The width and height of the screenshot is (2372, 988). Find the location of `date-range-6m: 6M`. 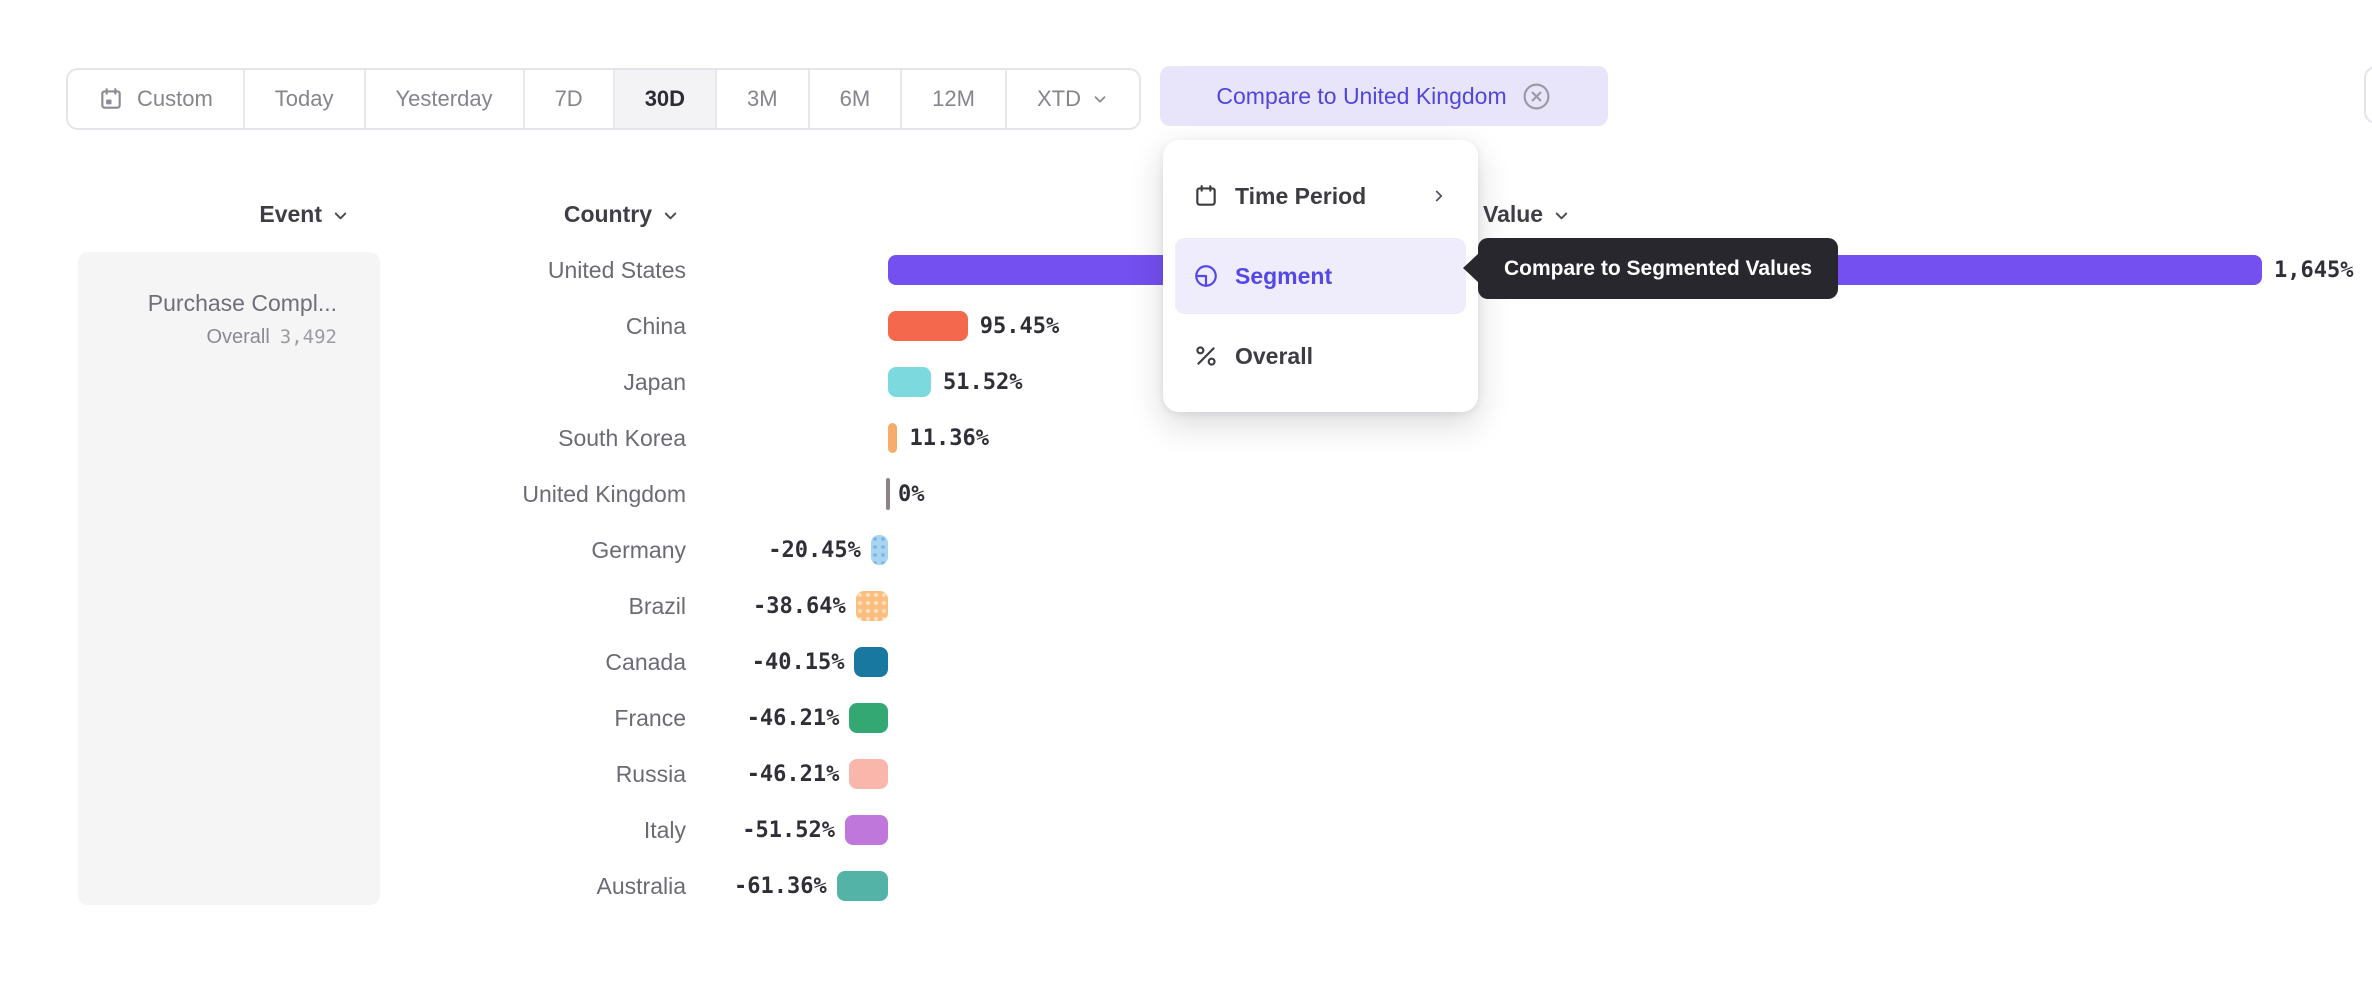

date-range-6m: 6M is located at coordinates (854, 99).